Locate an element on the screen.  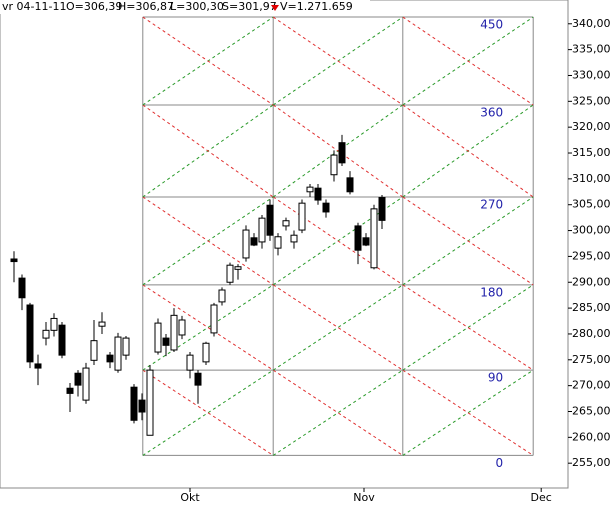
header-open: O=306,39 is located at coordinates (94, 6).